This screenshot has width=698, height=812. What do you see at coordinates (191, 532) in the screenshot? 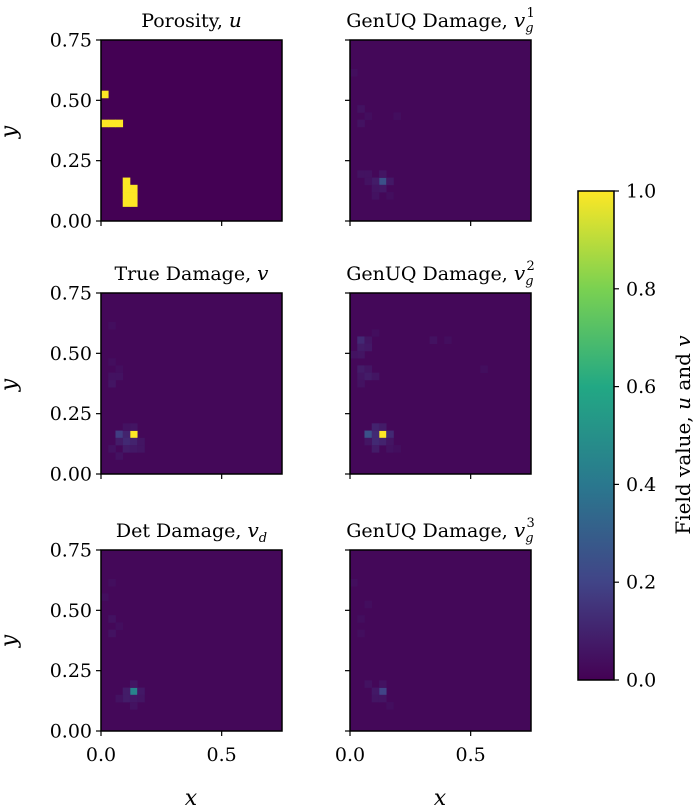
I see `panel-title: Det Damage, vd` at bounding box center [191, 532].